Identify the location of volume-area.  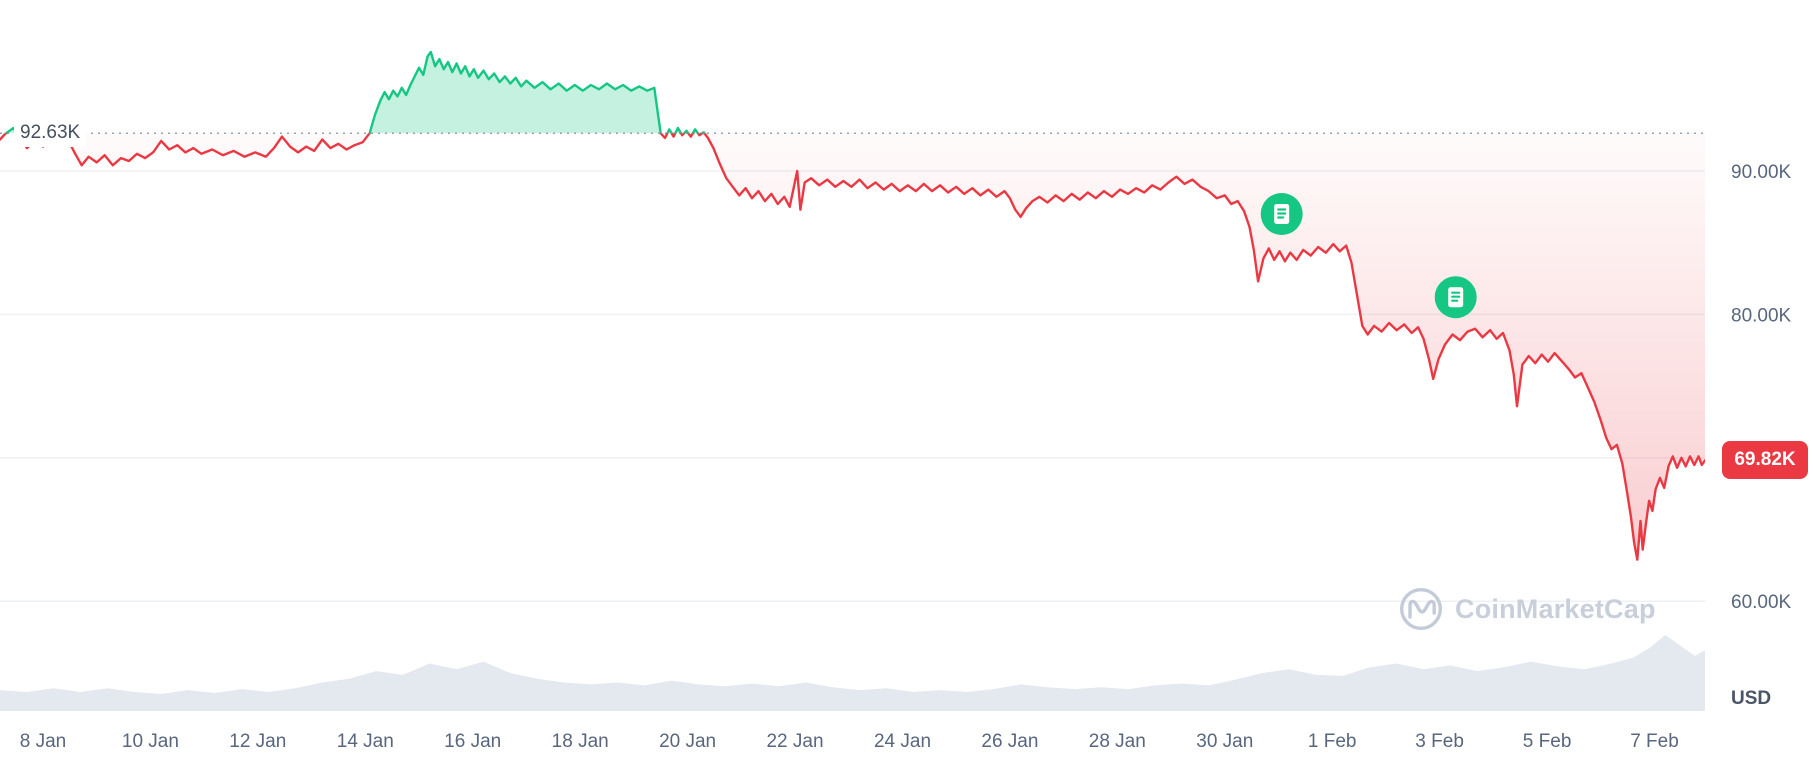
(852, 673).